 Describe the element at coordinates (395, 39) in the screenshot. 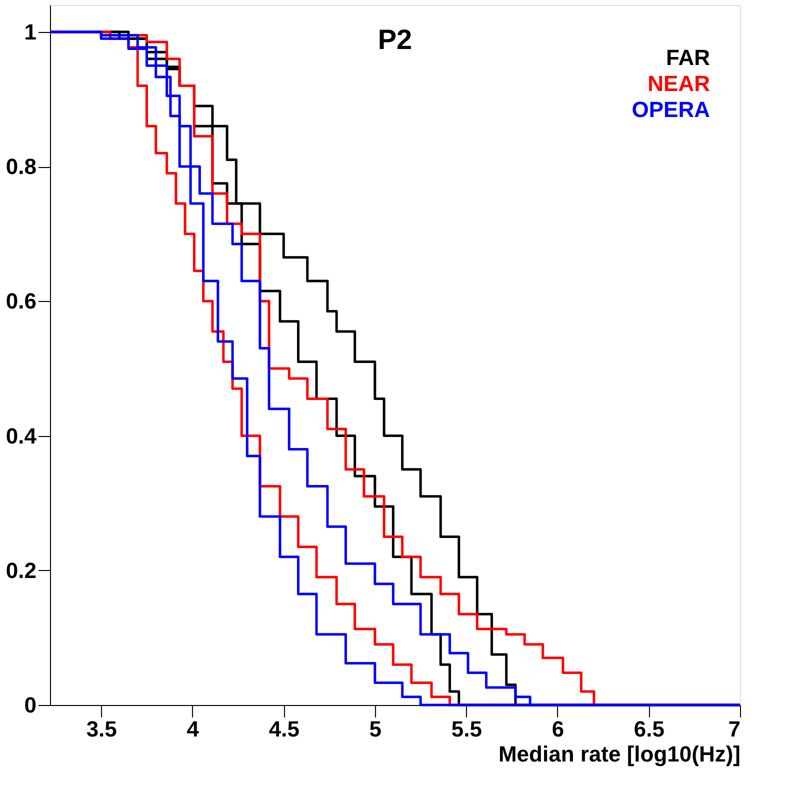

I see `text: P2` at that location.